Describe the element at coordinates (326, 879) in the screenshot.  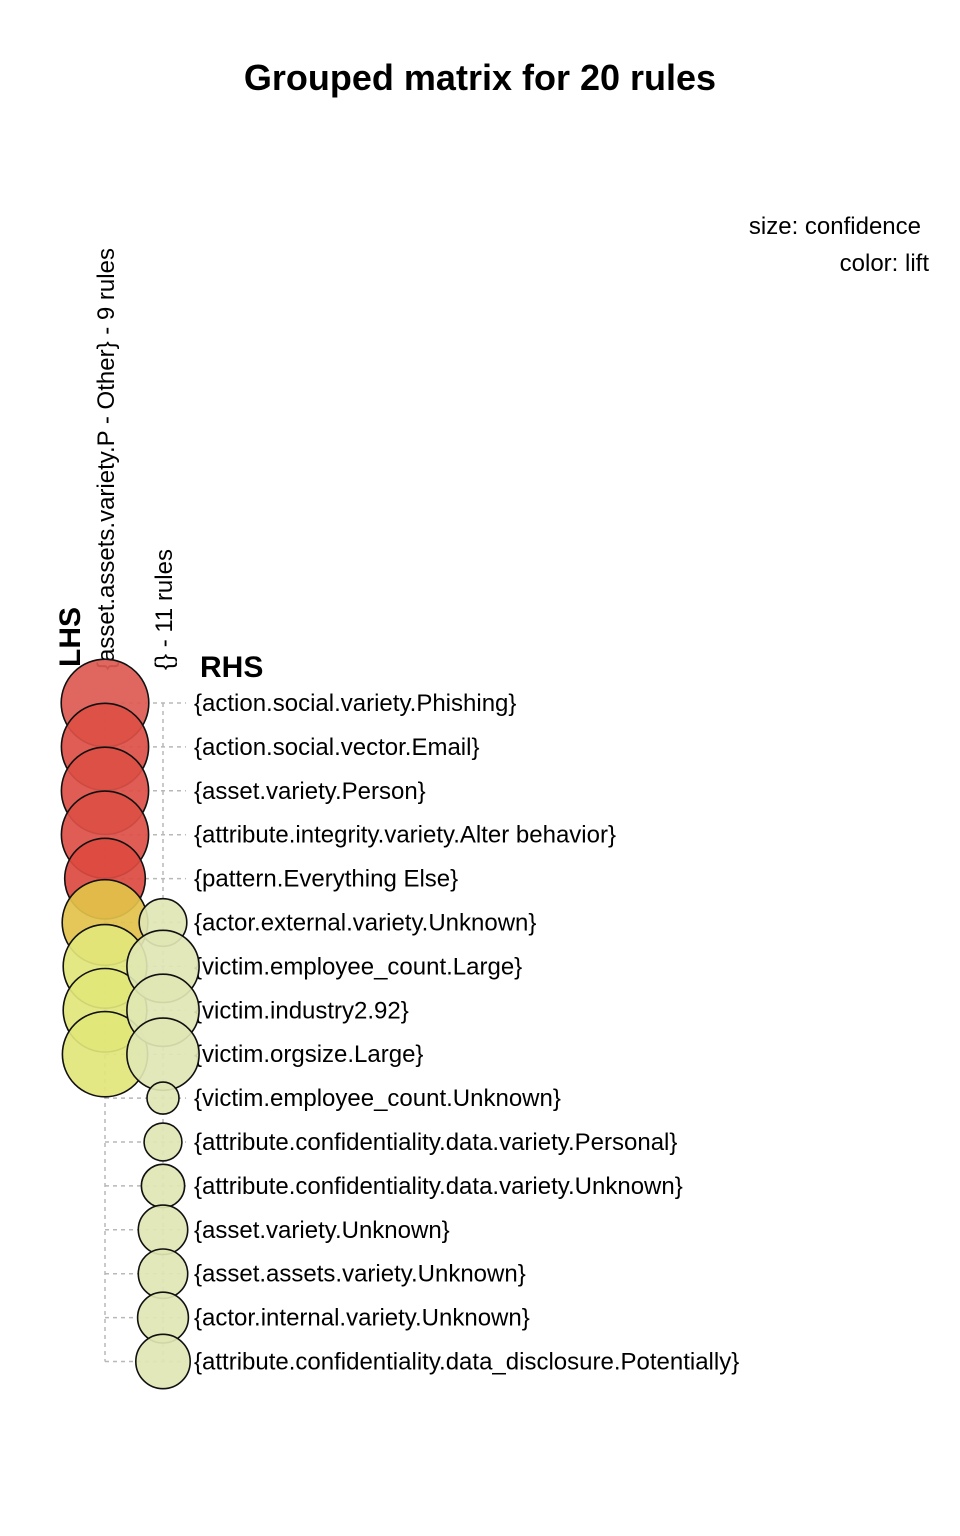
I see `rhs-item-label-4: {pattern.Everything Else}` at that location.